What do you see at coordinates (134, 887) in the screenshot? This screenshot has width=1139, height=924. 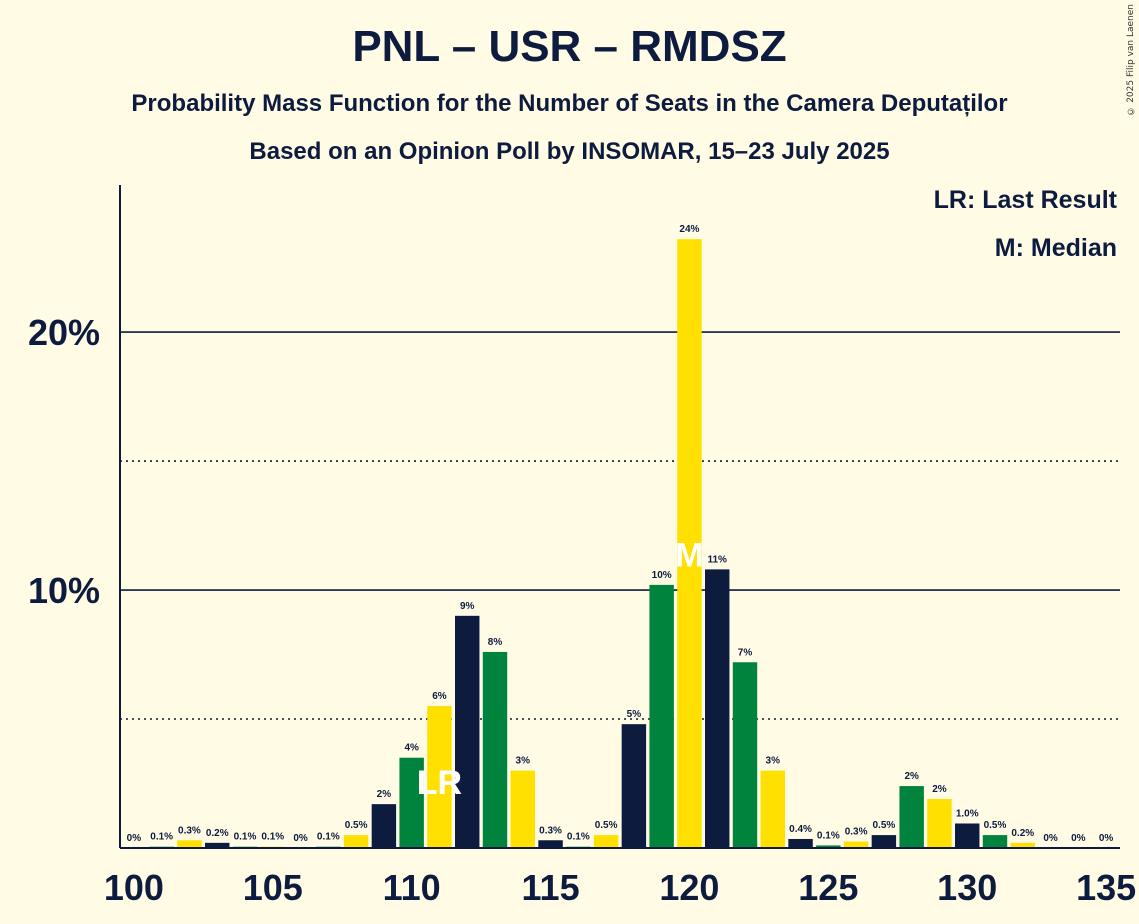 I see `x-tick-label: 100` at bounding box center [134, 887].